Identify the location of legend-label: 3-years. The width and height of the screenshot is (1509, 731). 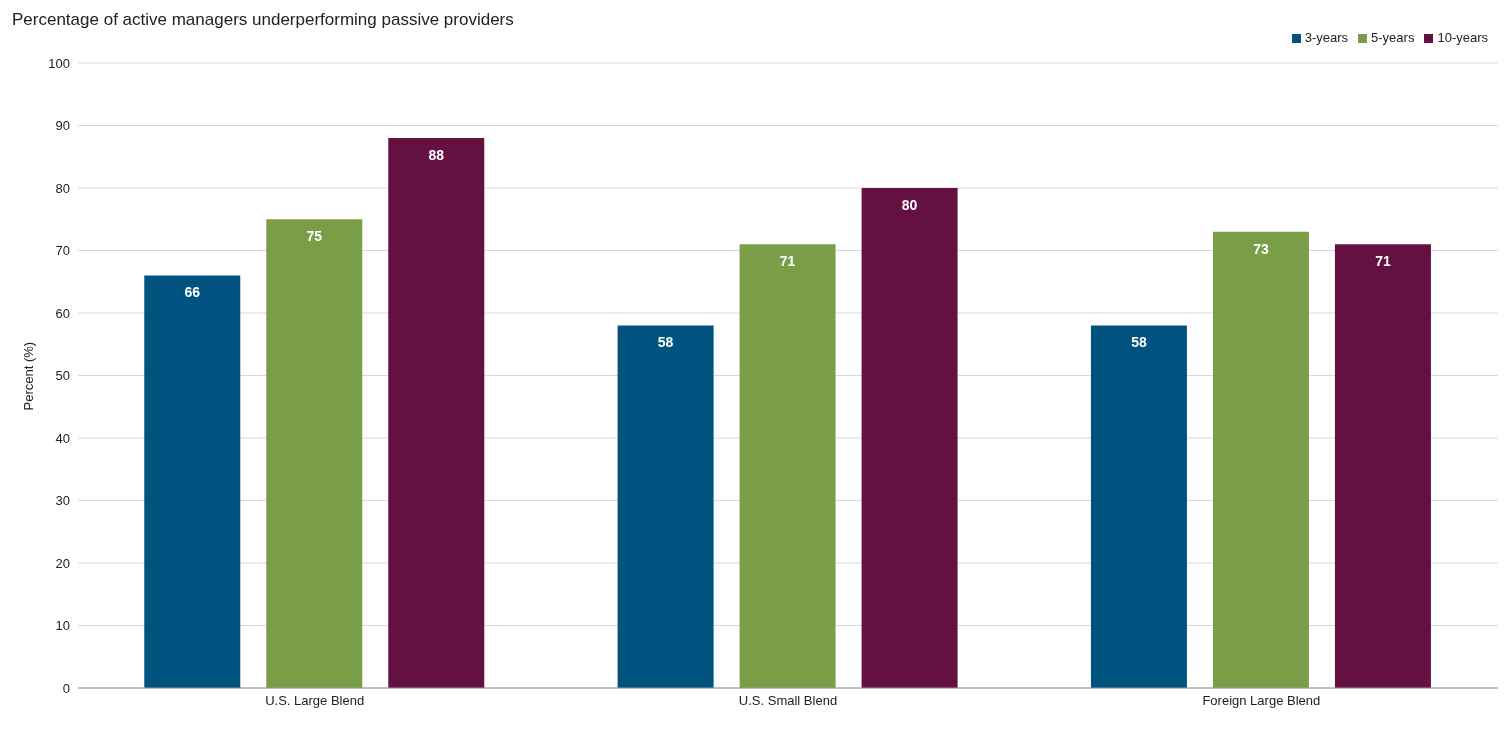
(1326, 37).